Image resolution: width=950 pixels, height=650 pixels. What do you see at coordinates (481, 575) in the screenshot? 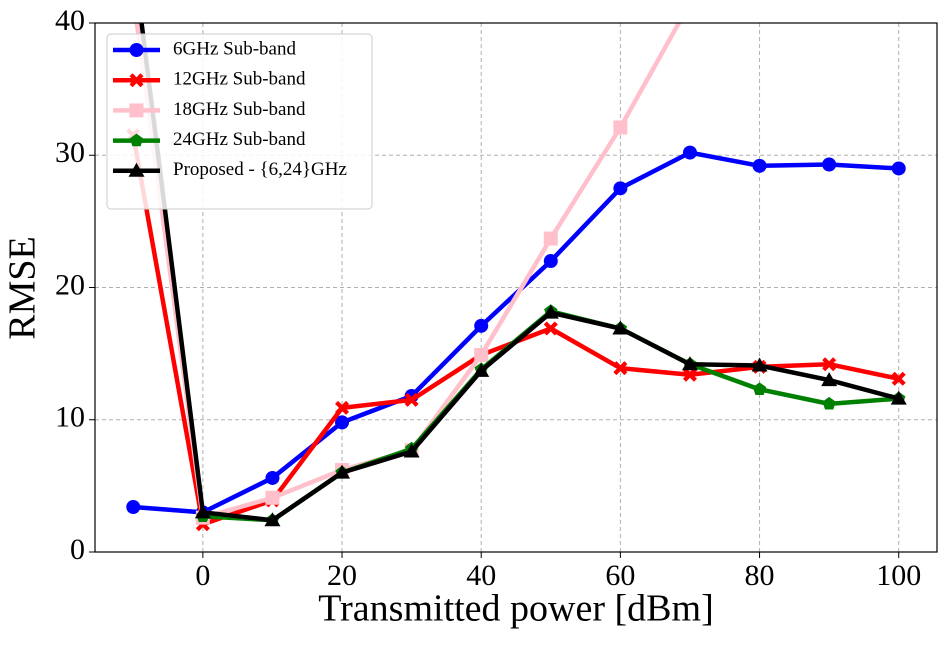
I see `x-tick-label: 40` at bounding box center [481, 575].